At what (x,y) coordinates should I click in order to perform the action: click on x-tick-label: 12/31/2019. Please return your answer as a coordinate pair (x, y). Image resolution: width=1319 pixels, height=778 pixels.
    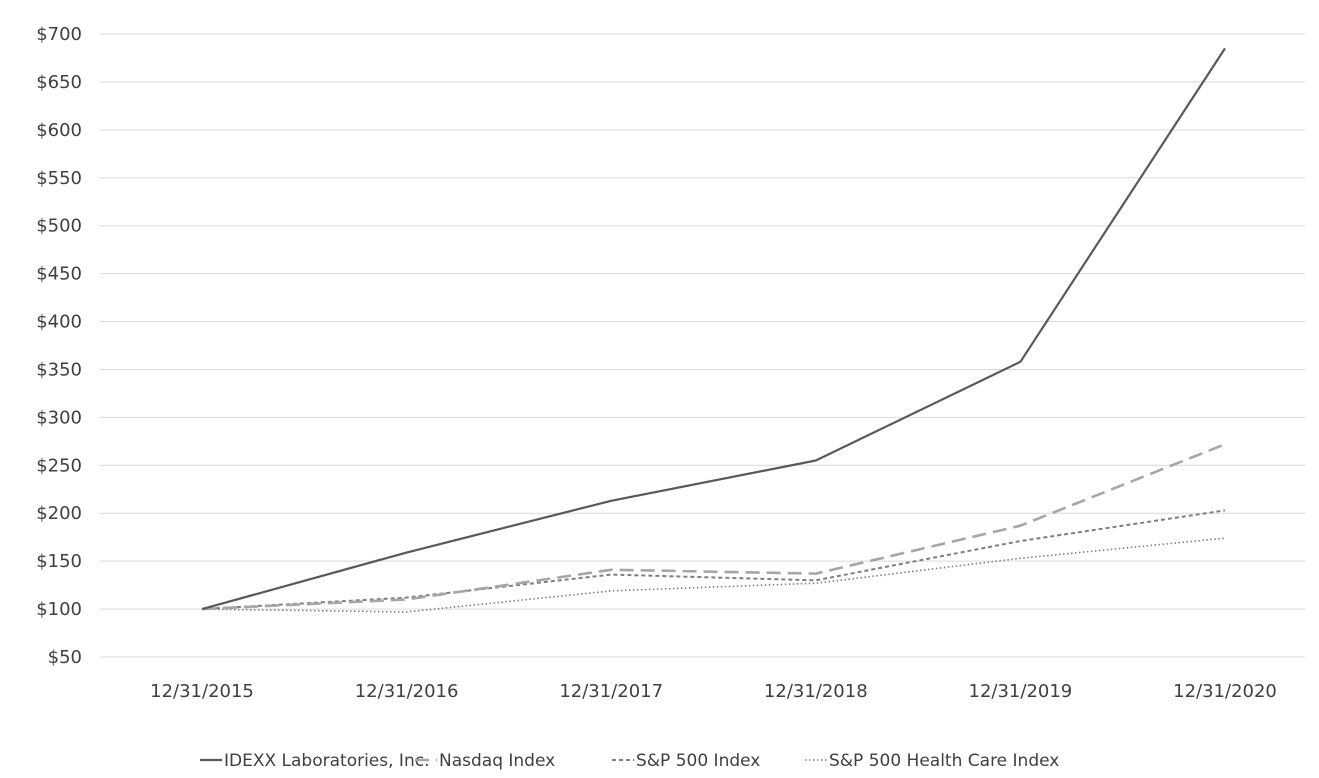
    Looking at the image, I should click on (1021, 691).